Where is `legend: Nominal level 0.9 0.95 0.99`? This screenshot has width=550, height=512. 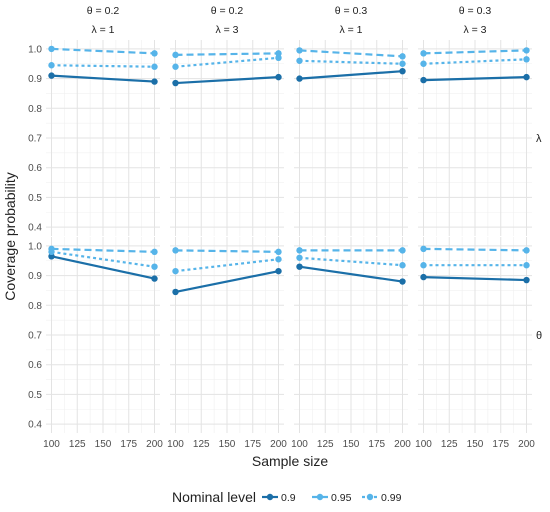
legend: Nominal level 0.9 0.95 0.99 is located at coordinates (287, 497).